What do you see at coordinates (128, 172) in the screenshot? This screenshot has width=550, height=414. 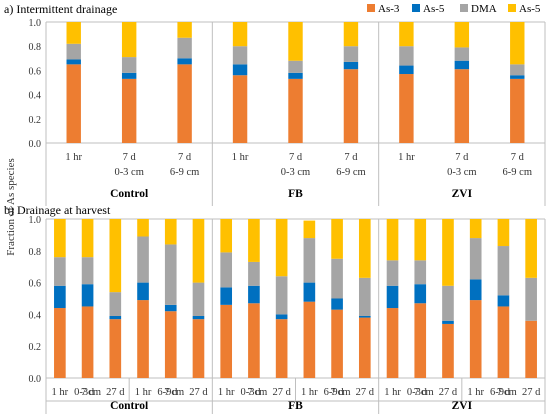 I see `x-tick-sublabel: 0-3 cm` at bounding box center [128, 172].